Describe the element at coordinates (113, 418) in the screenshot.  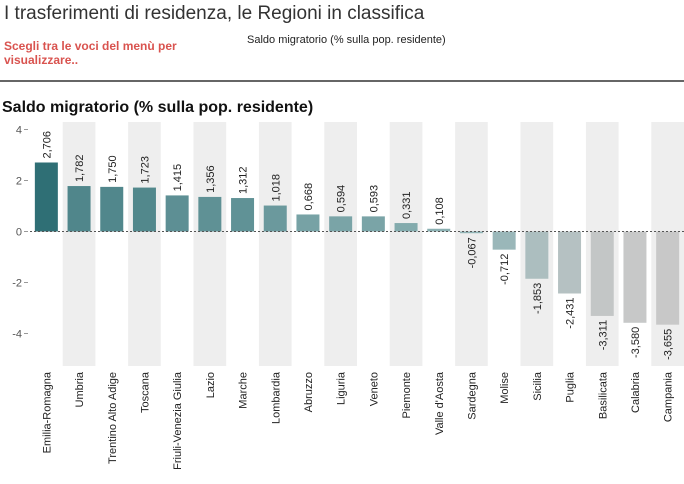
I see `category-label: Trentino Alto Adige` at that location.